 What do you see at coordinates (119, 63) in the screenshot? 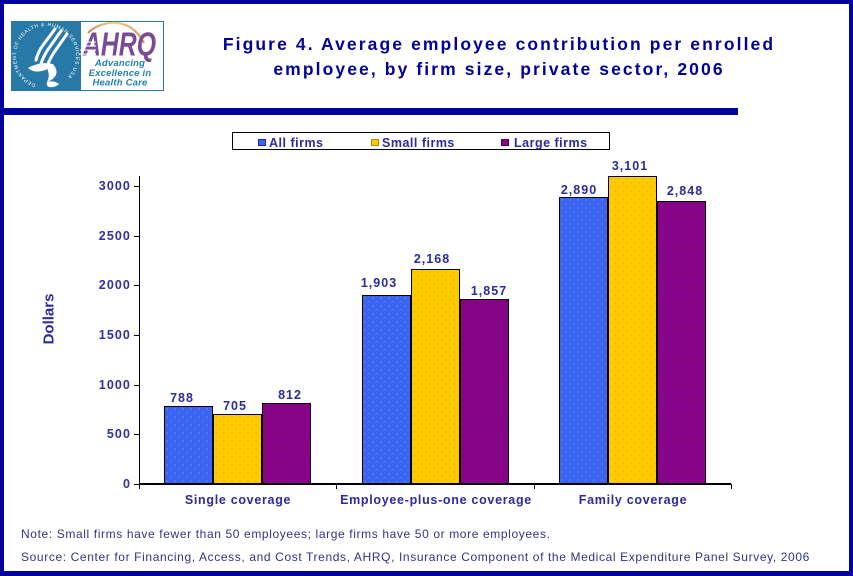
I see `svg-text: Advancing` at bounding box center [119, 63].